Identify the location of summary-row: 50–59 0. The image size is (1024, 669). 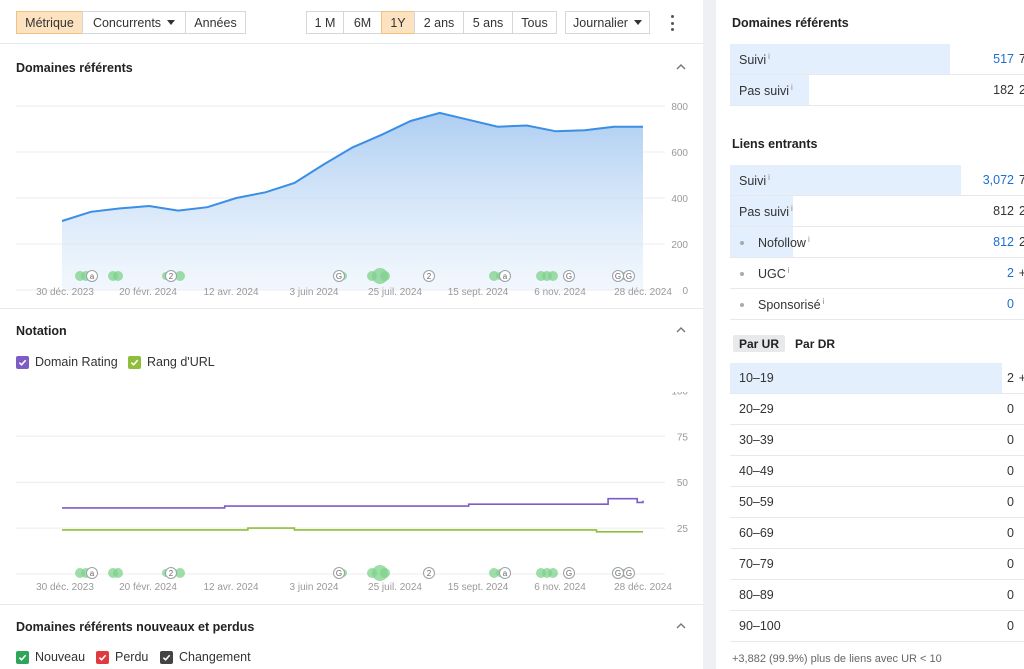
(877, 502).